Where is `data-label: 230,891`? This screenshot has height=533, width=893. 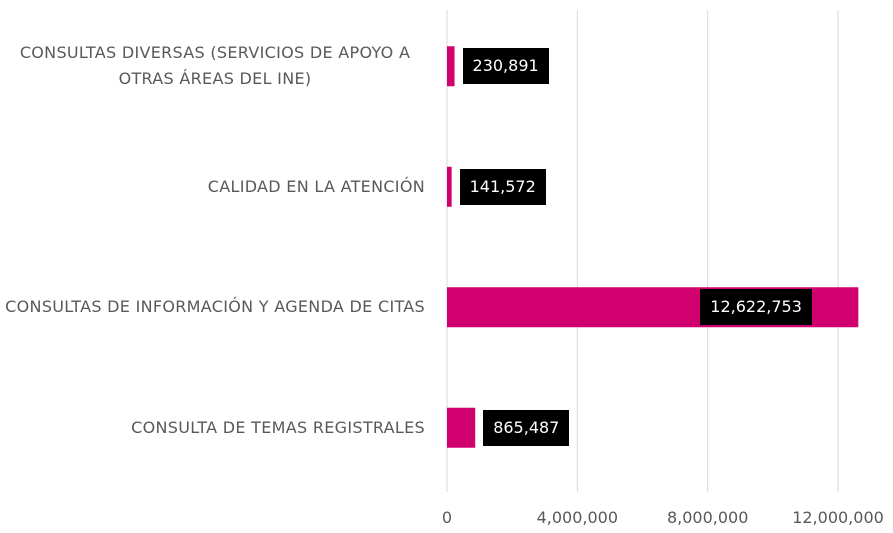 data-label: 230,891 is located at coordinates (505, 66).